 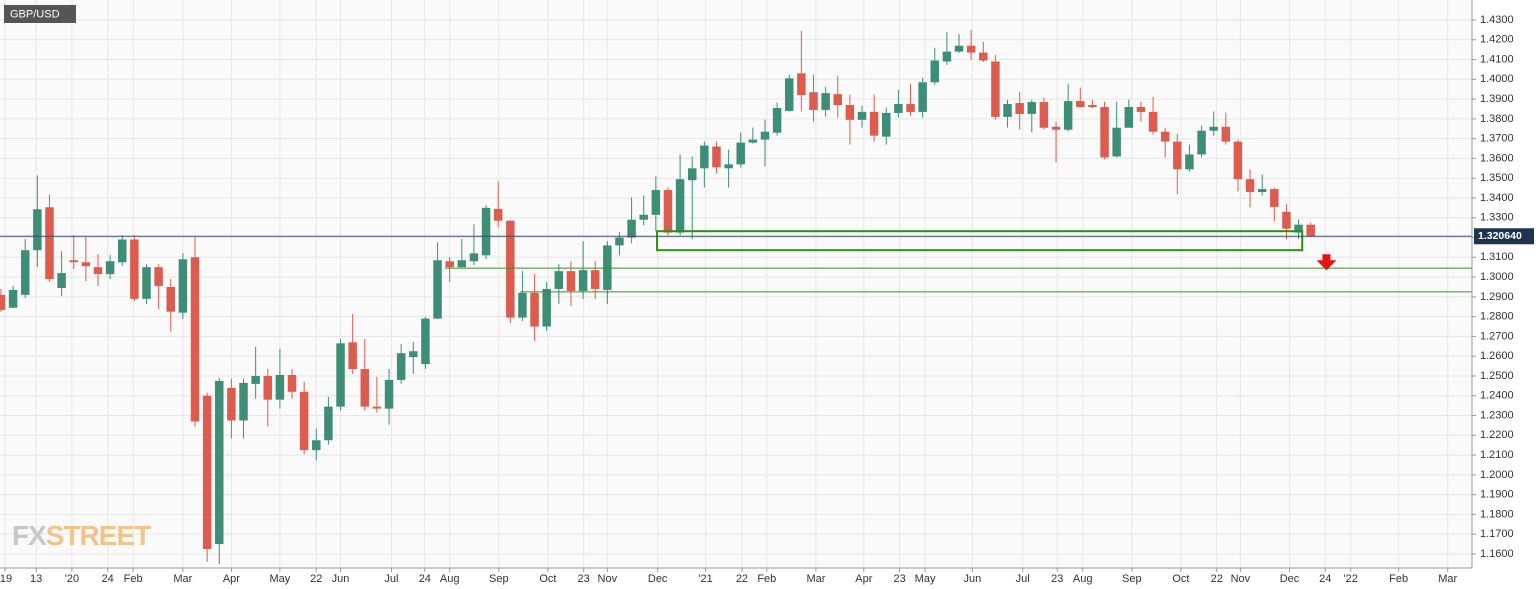 I want to click on y-tick-label: 1.1800, so click(x=1497, y=514).